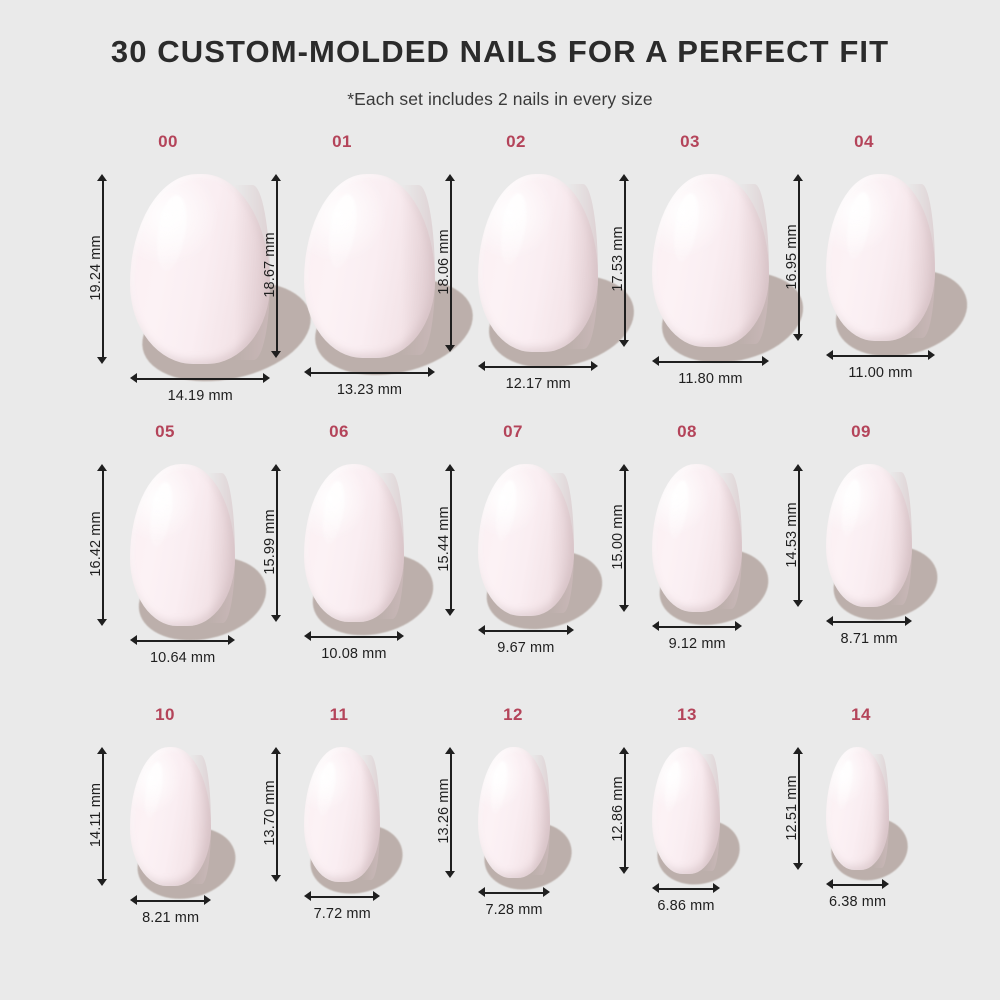 The height and width of the screenshot is (1000, 1000). I want to click on nail-size-label: 05, so click(165, 431).